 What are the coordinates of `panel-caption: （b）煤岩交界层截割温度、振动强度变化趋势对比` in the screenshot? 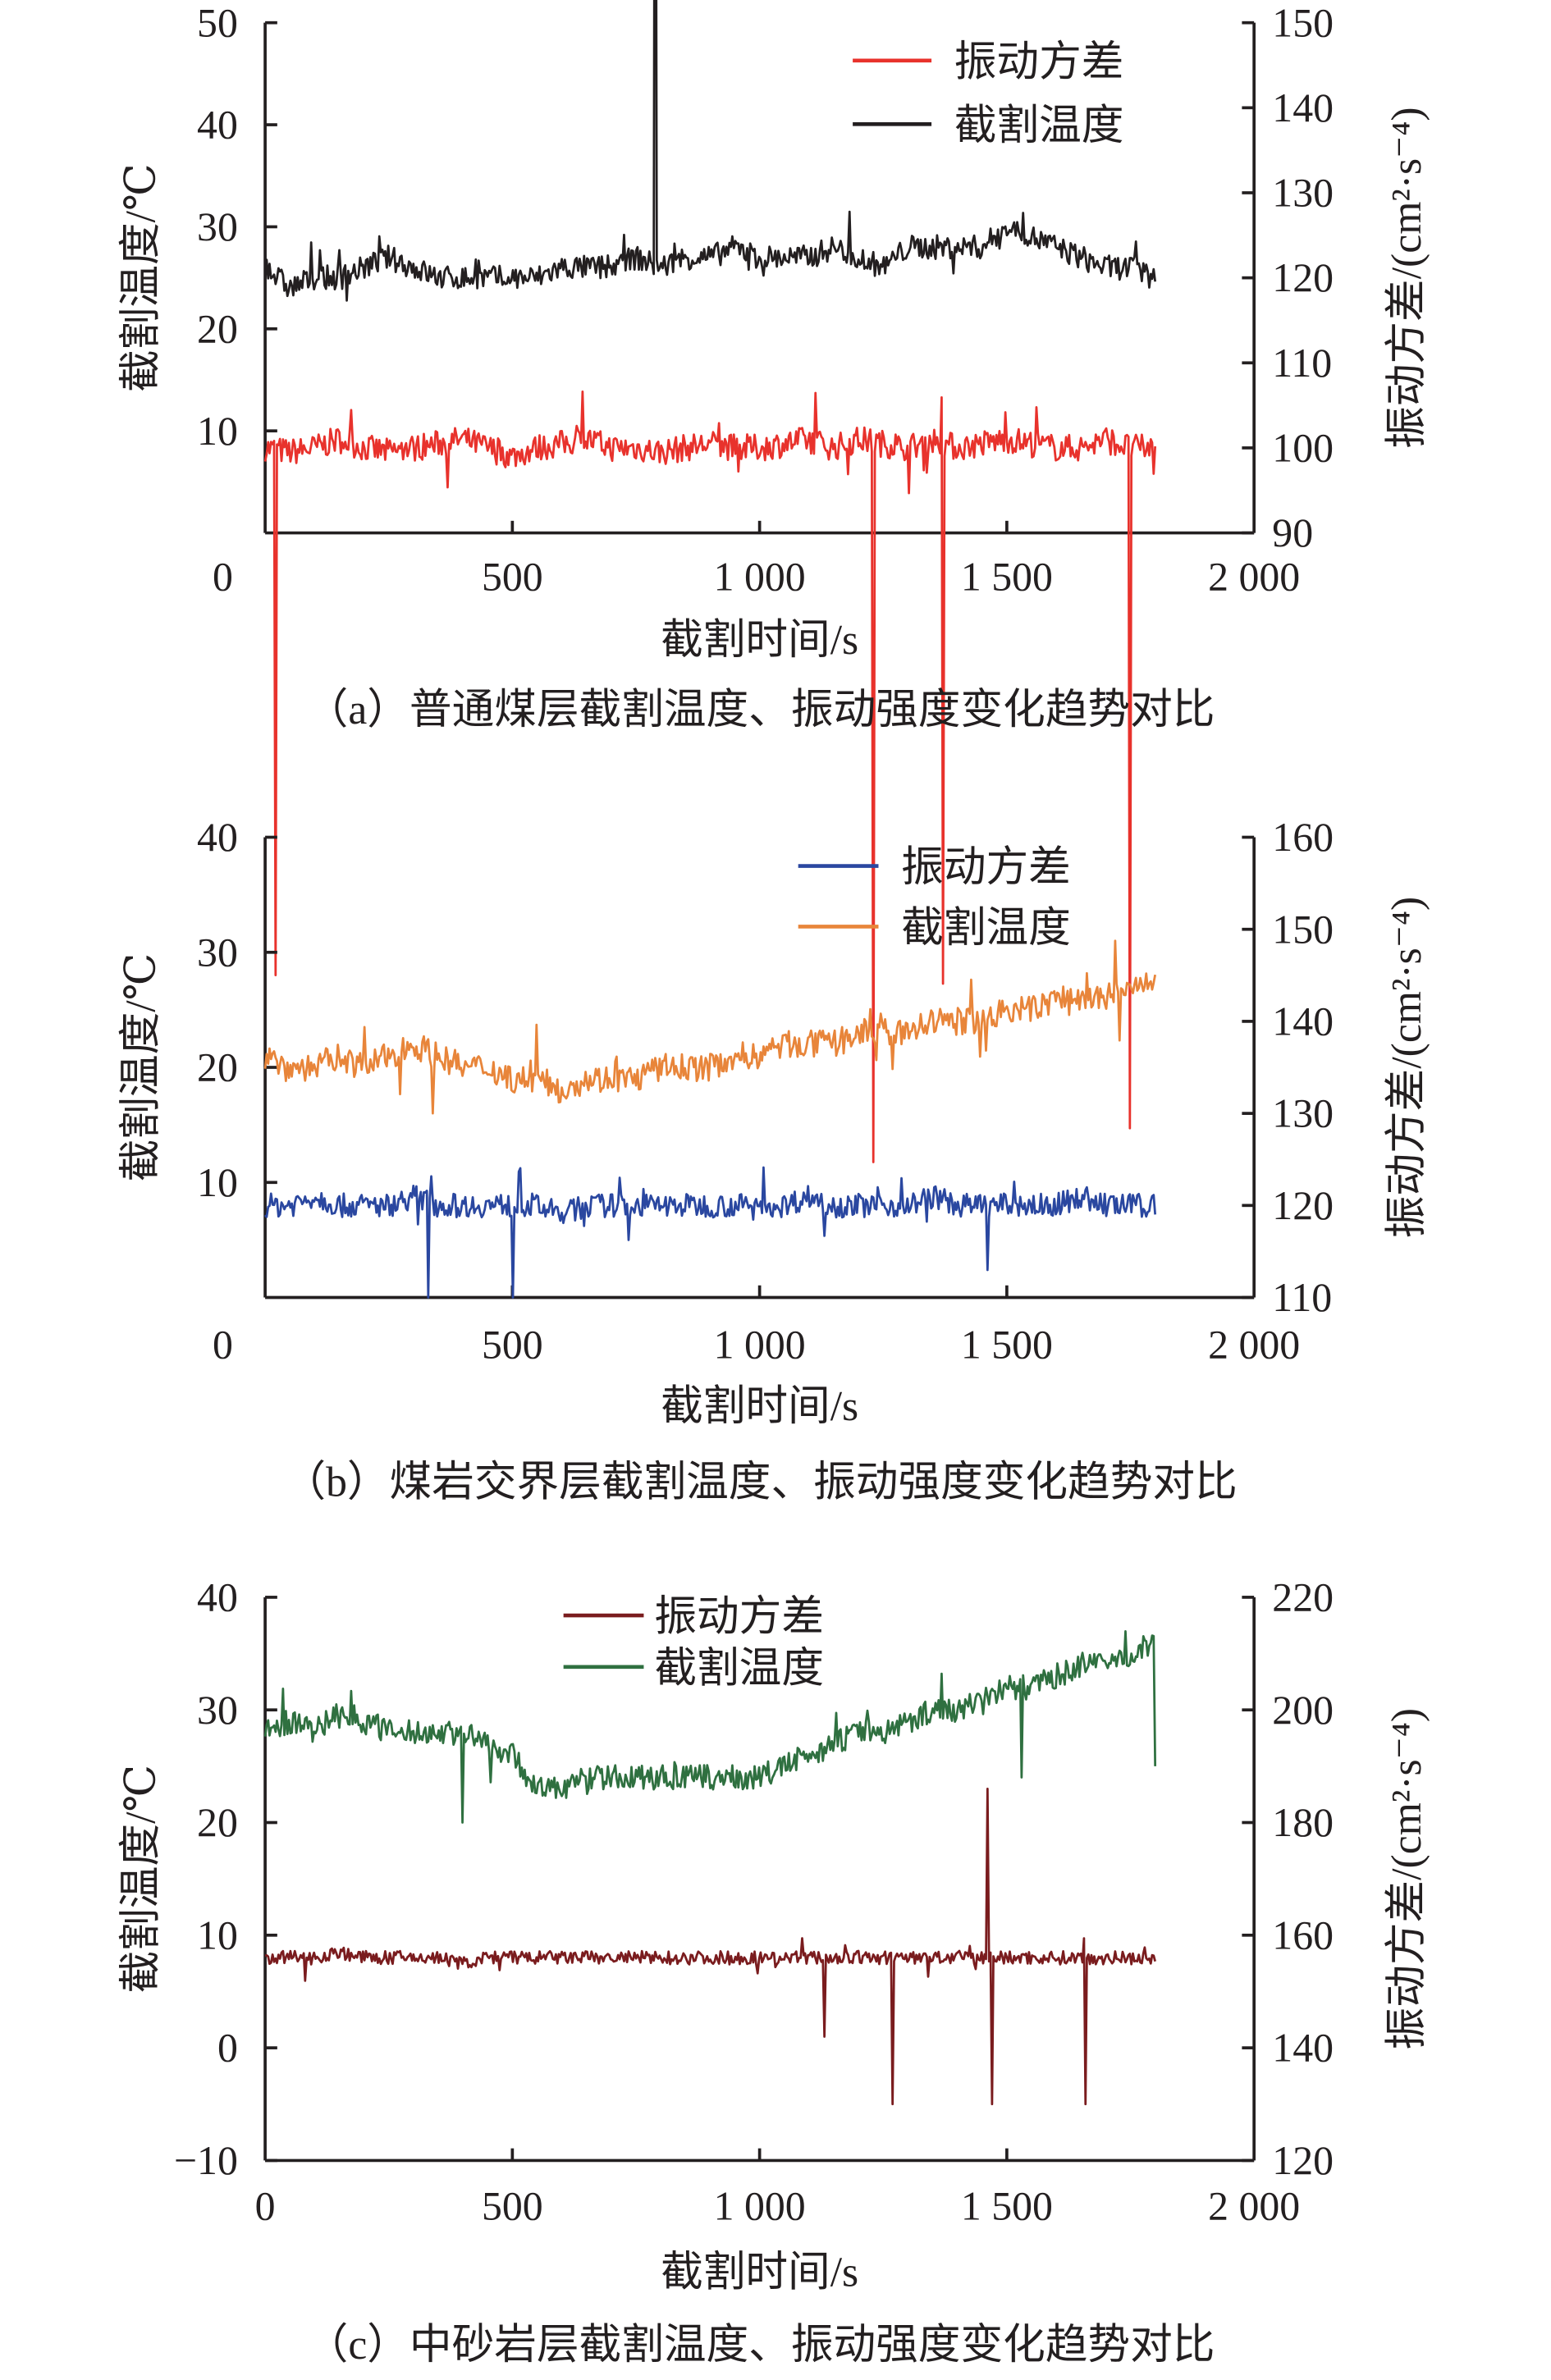 It's located at (760, 1482).